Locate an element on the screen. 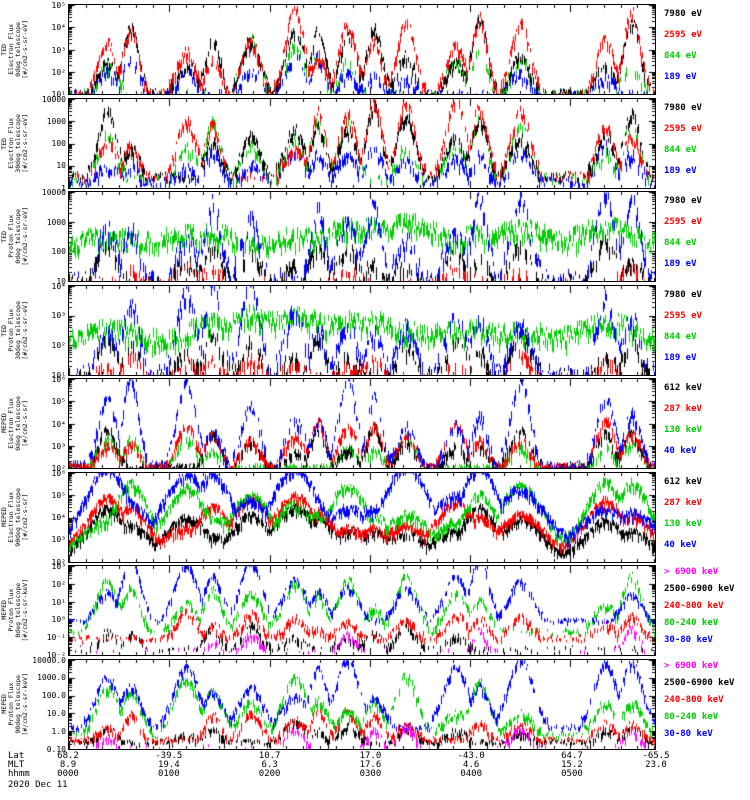 The height and width of the screenshot is (800, 750). panel-5-plot-canvas is located at coordinates (362, 423).